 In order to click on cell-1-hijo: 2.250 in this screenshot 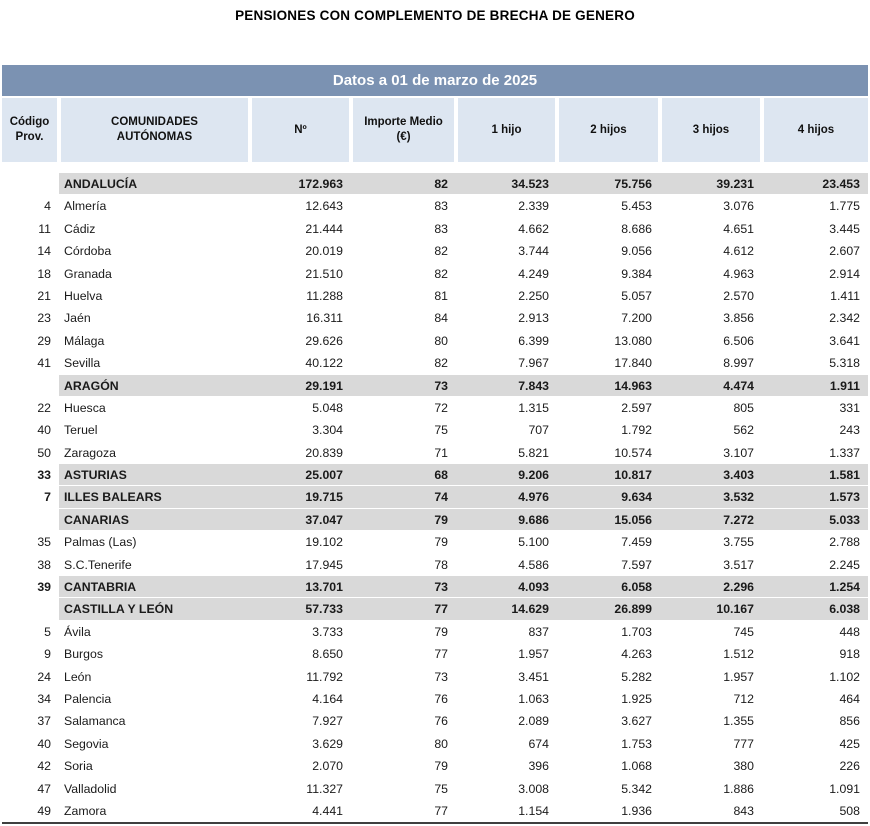, I will do `click(533, 295)`.